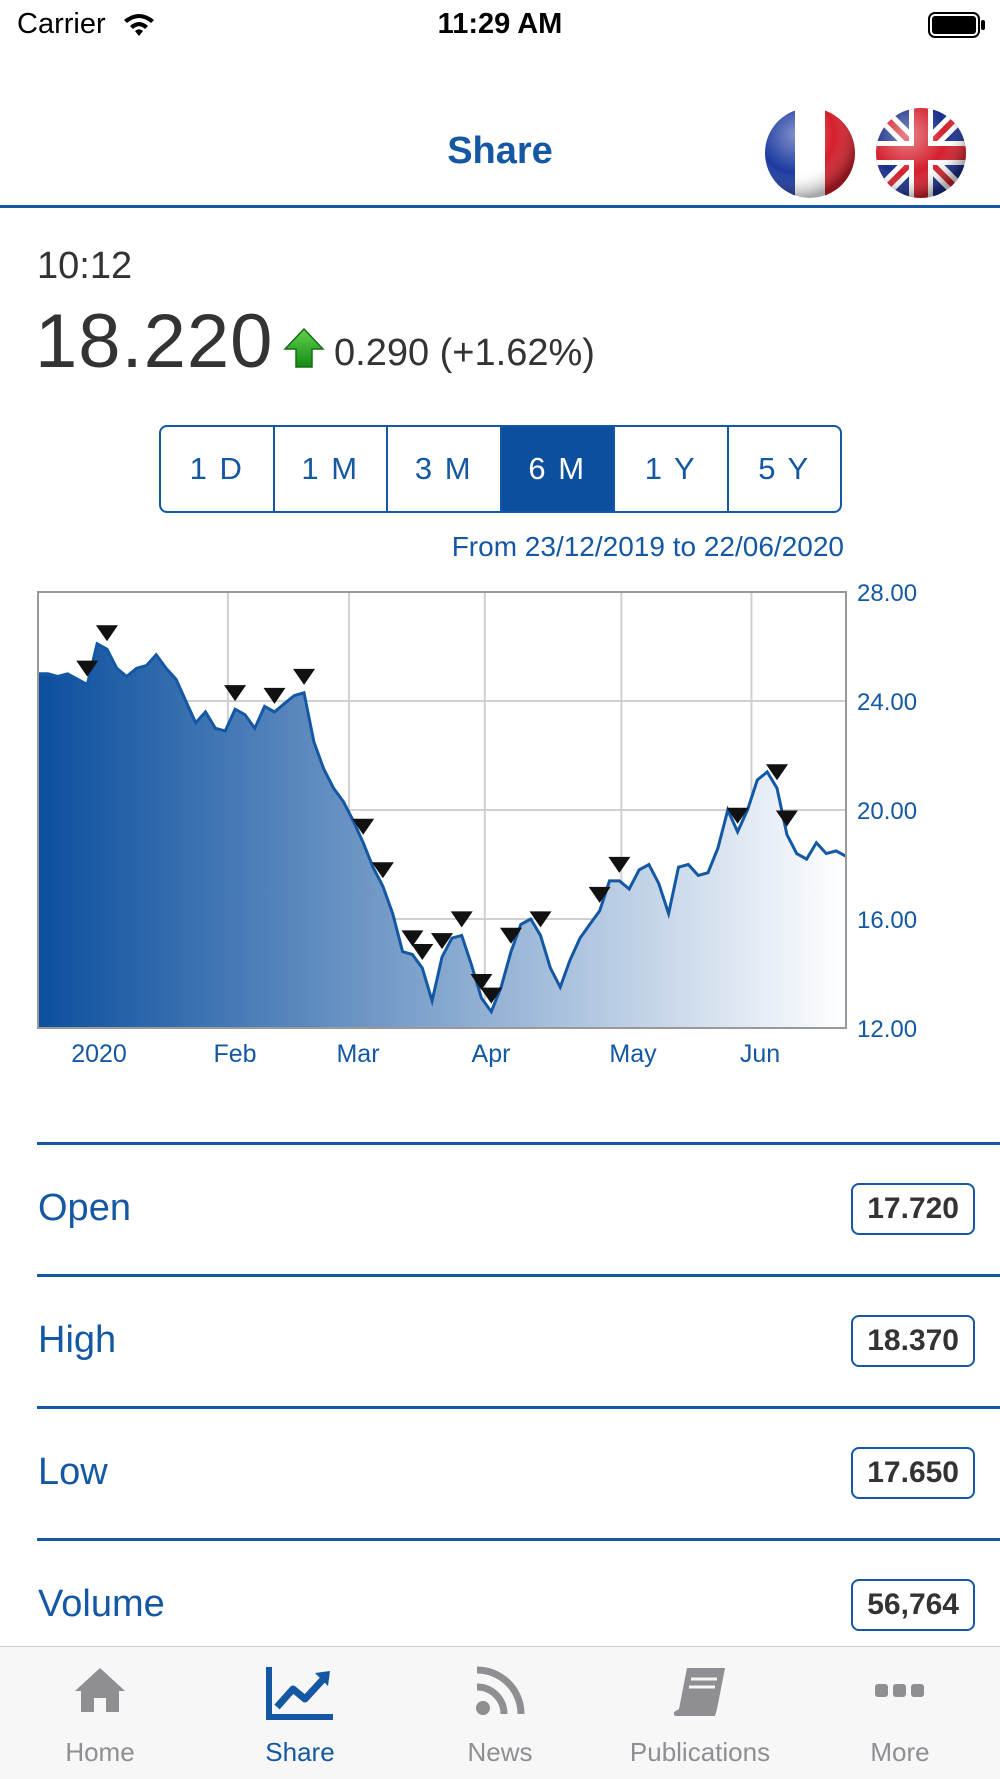 Image resolution: width=1000 pixels, height=1779 pixels. Describe the element at coordinates (234, 1054) in the screenshot. I see `x-tick-label: Feb` at that location.